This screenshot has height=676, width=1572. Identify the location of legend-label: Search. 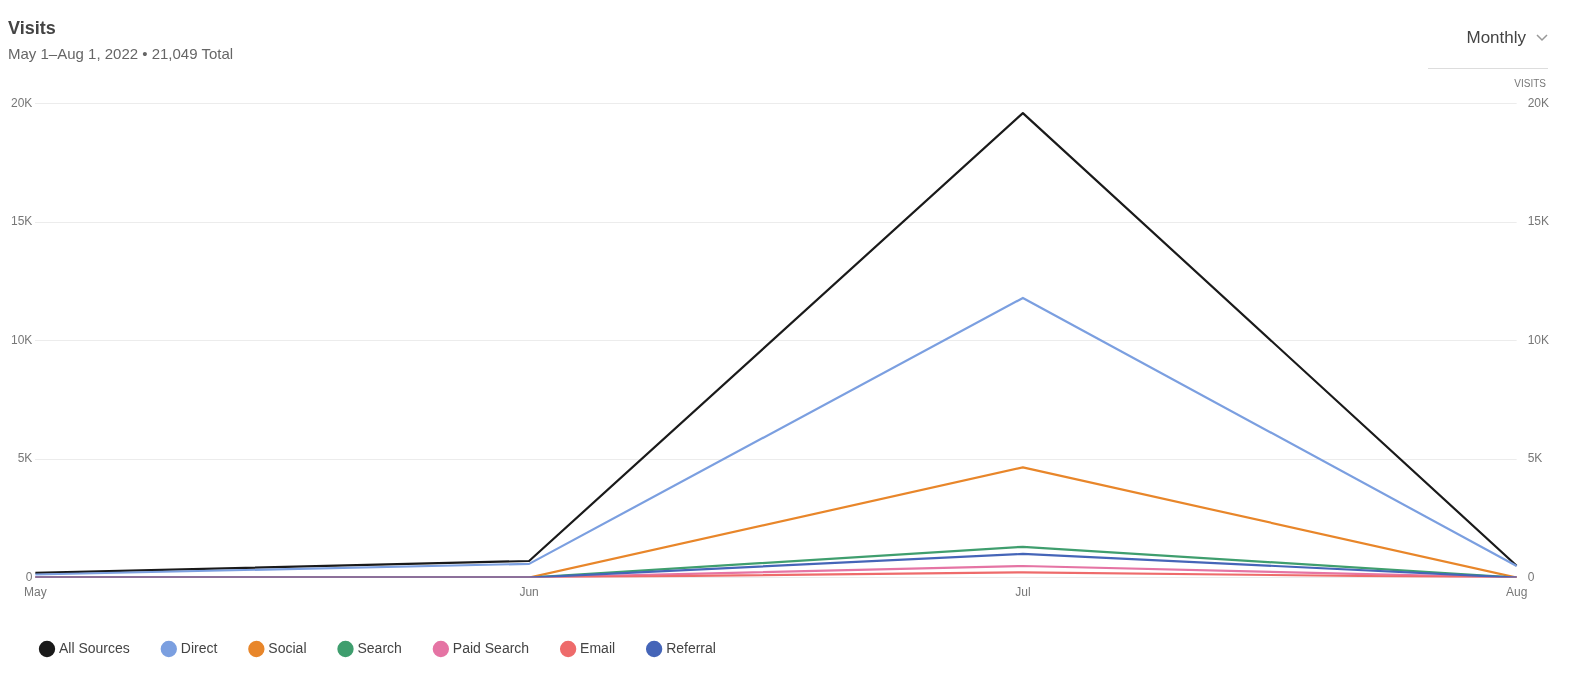
(379, 647).